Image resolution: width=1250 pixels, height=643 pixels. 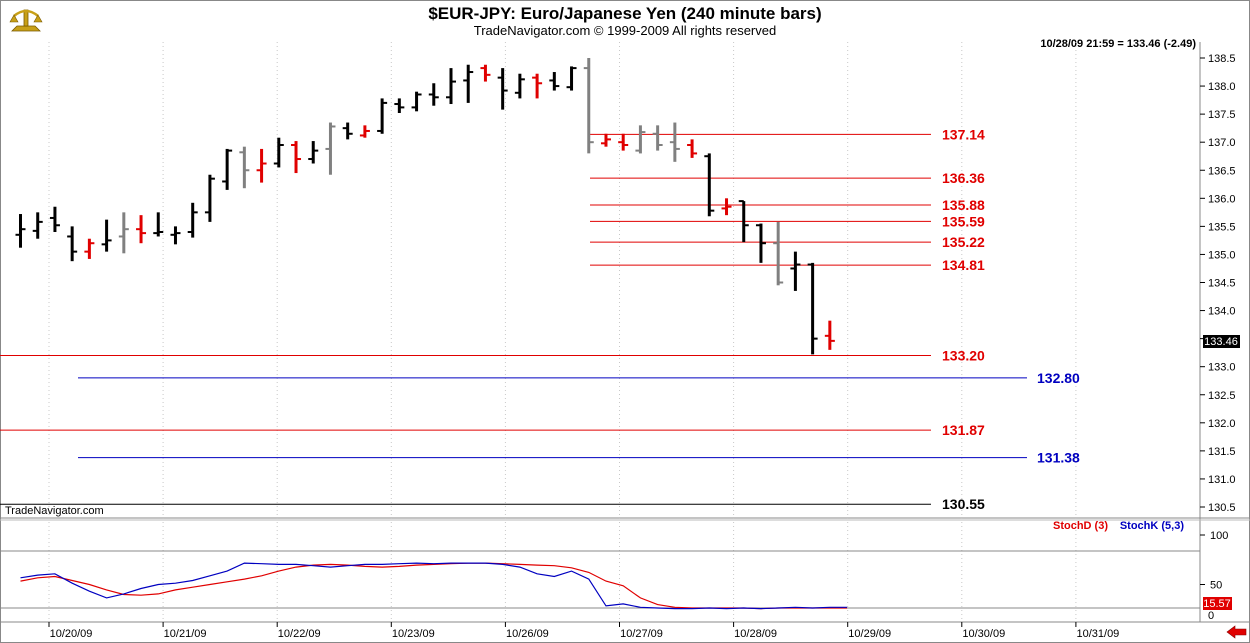 I want to click on date-tick-label: 10/27/09, so click(x=641, y=634).